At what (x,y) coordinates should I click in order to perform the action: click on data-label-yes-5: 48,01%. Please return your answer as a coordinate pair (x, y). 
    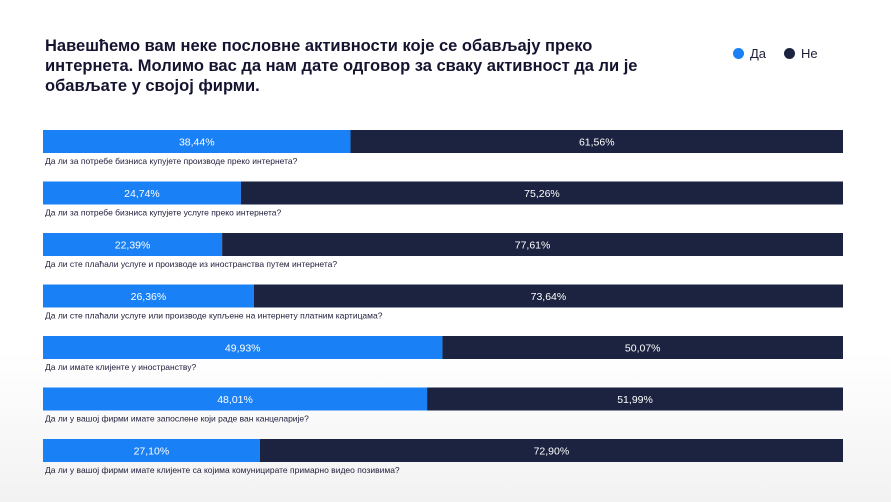
    Looking at the image, I should click on (235, 400).